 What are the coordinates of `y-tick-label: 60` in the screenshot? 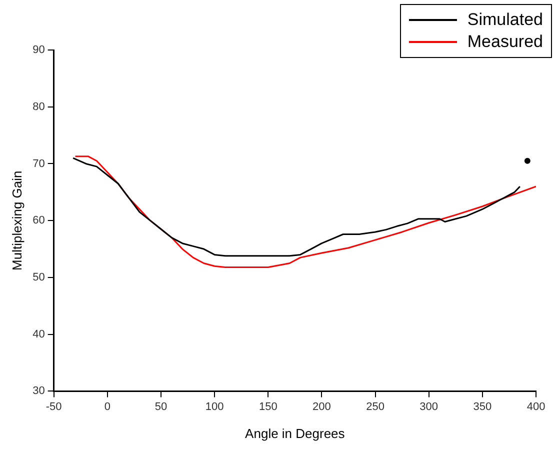 It's located at (38, 220).